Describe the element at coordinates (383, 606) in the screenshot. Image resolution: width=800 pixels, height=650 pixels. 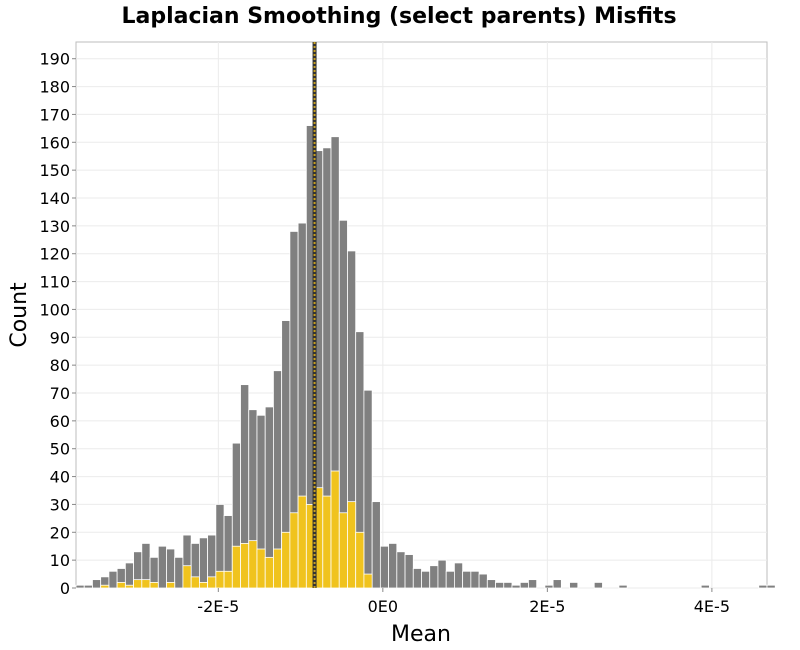
I see `x-tick-label: 0E0` at that location.